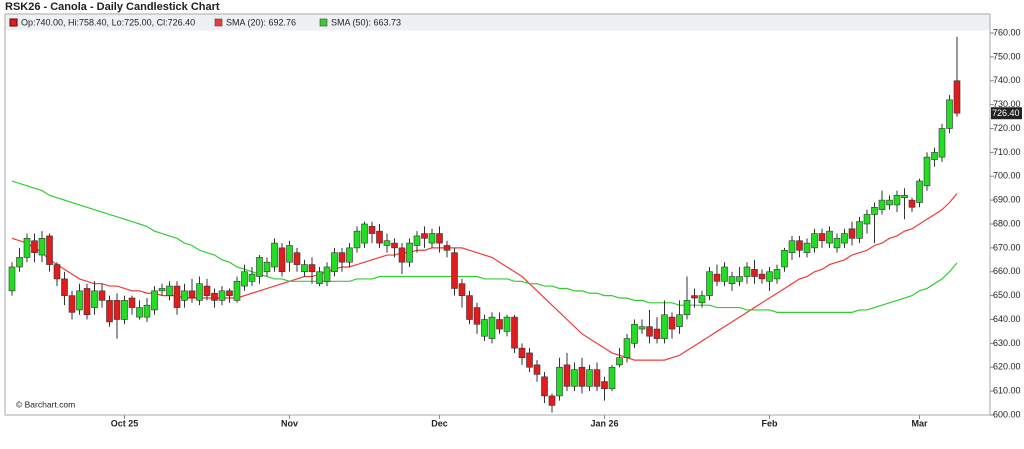 The width and height of the screenshot is (1024, 449). I want to click on y-tick-label: 680.00, so click(1007, 223).